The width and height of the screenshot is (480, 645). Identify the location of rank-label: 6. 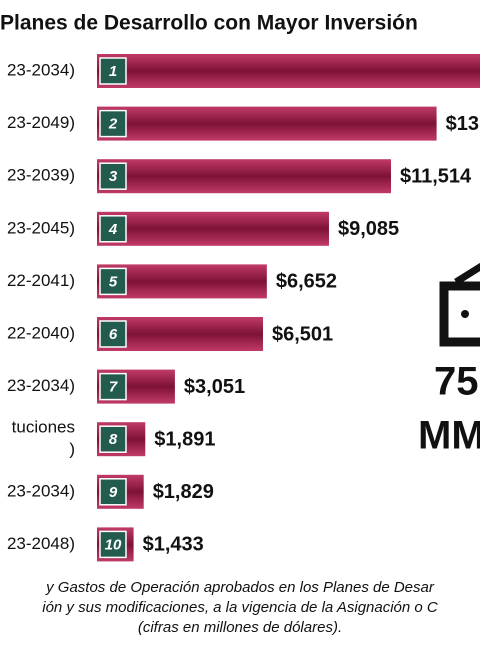
(113, 334).